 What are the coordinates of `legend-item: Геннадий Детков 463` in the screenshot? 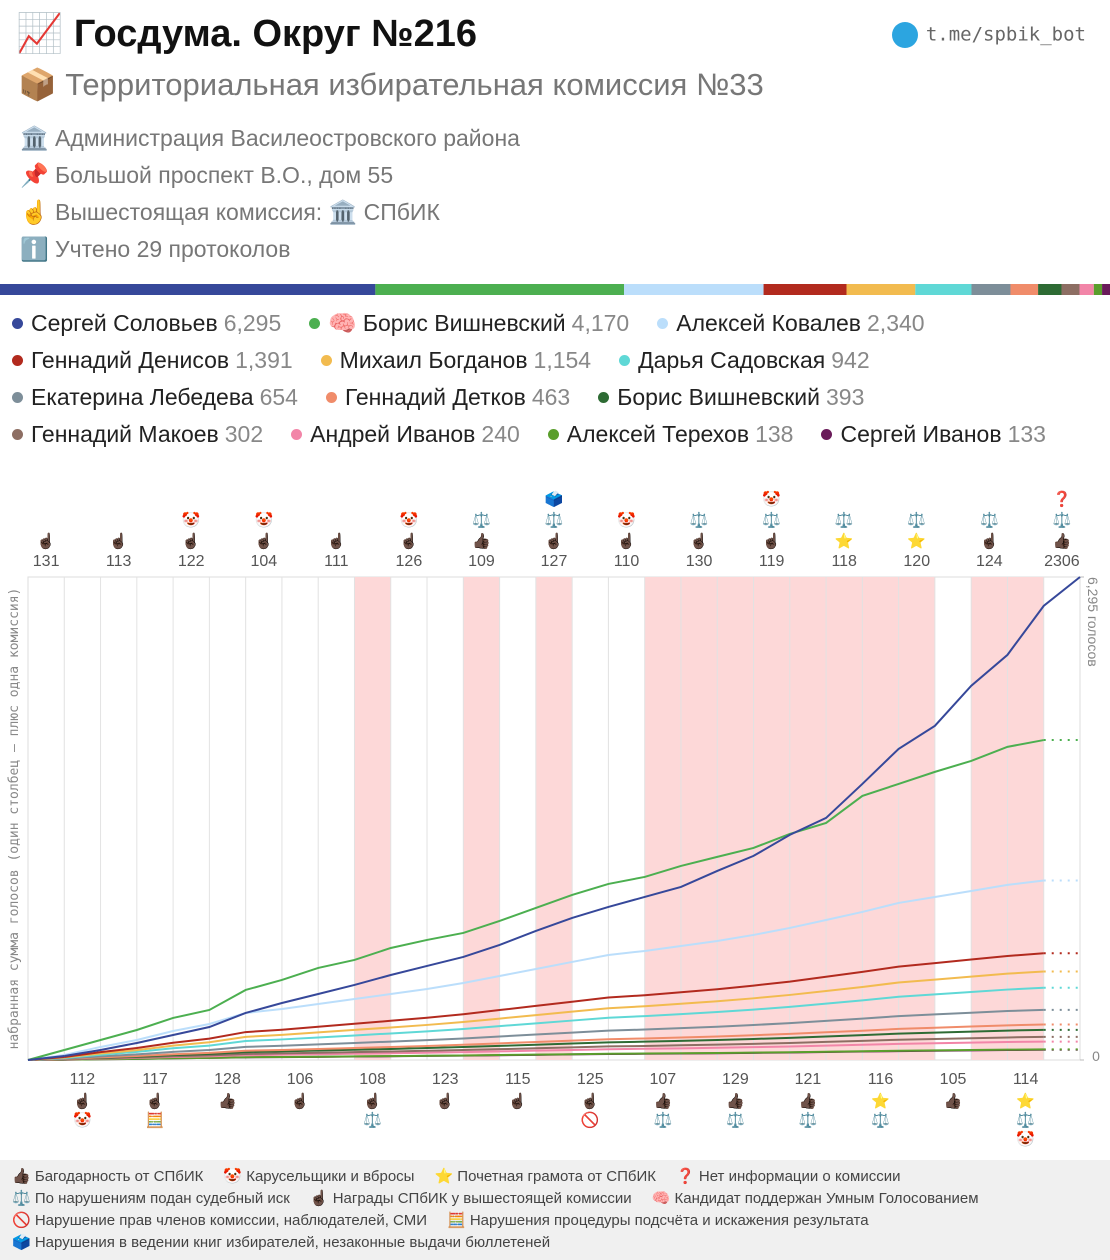 It's located at (447, 397).